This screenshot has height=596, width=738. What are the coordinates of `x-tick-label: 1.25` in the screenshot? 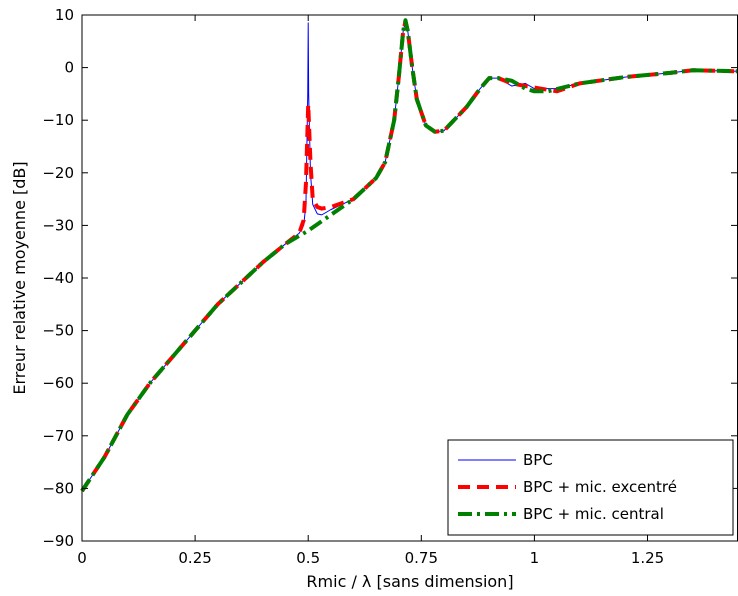 It's located at (647, 558).